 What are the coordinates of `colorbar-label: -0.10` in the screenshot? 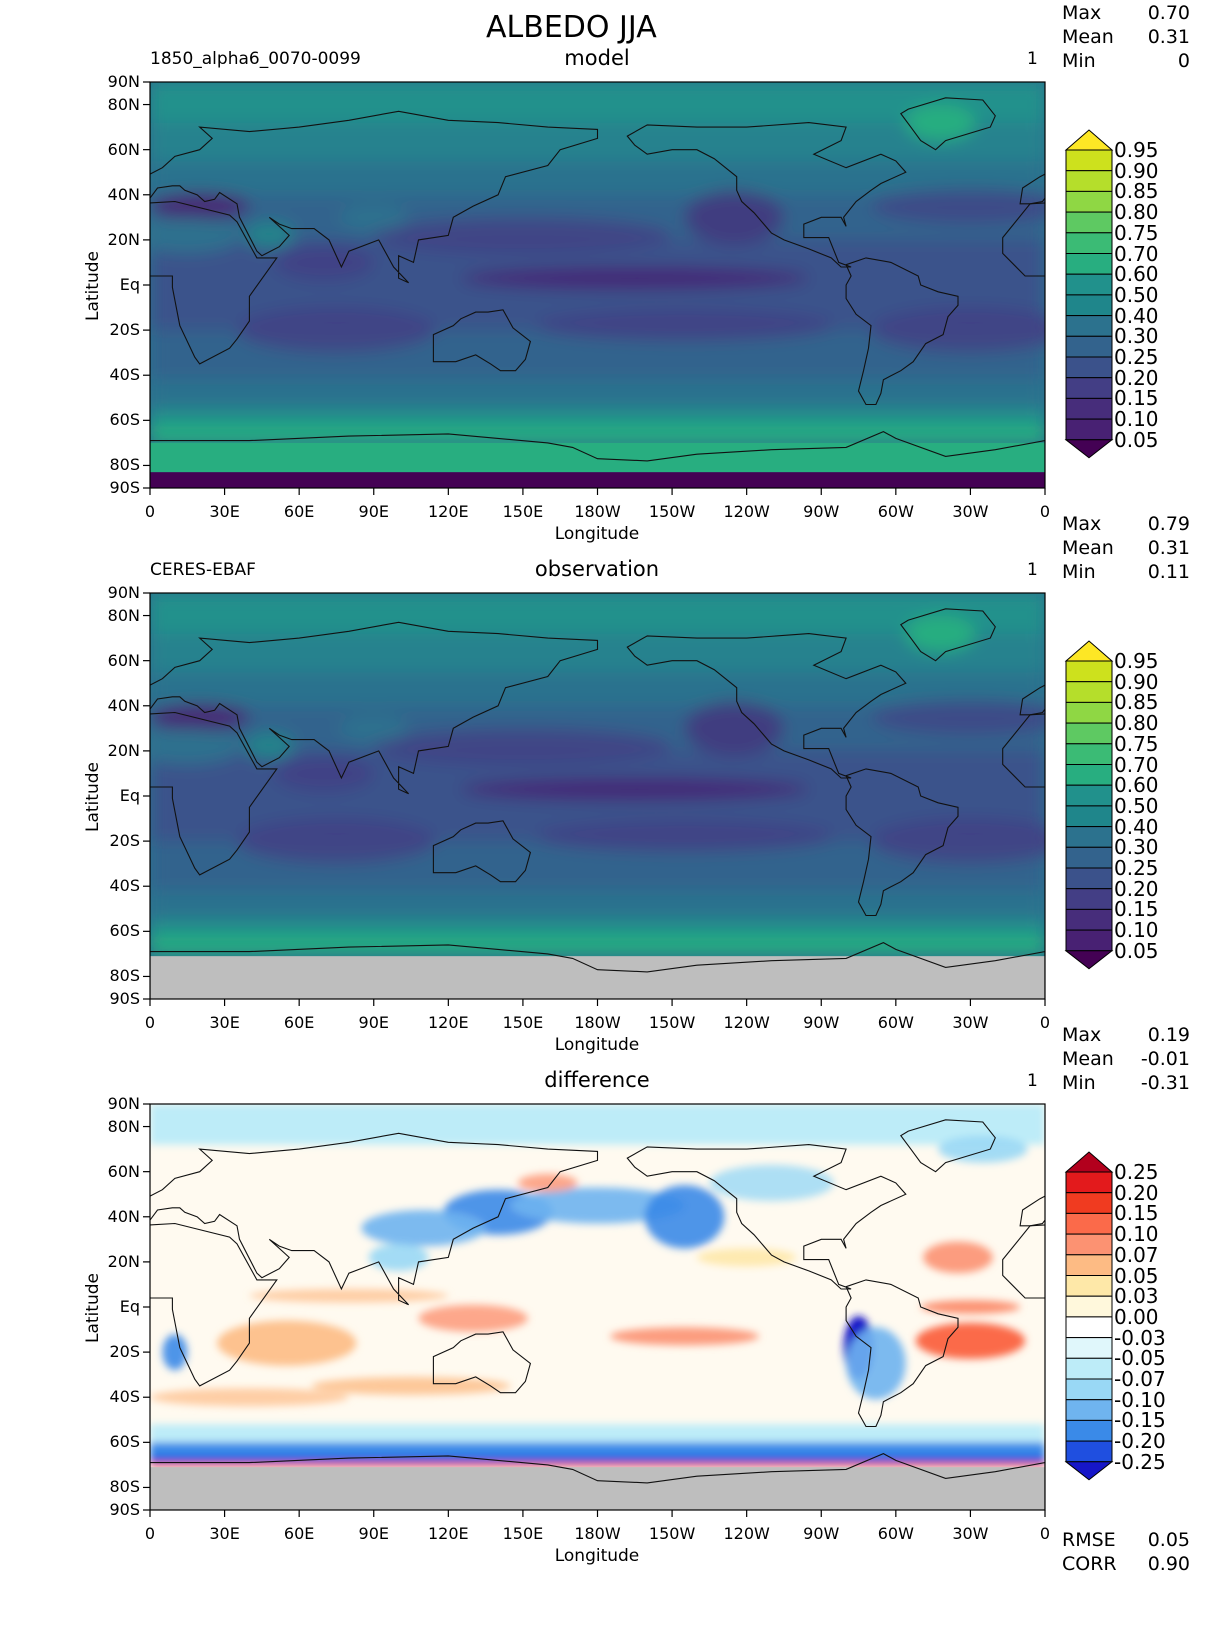 It's located at (1140, 1399).